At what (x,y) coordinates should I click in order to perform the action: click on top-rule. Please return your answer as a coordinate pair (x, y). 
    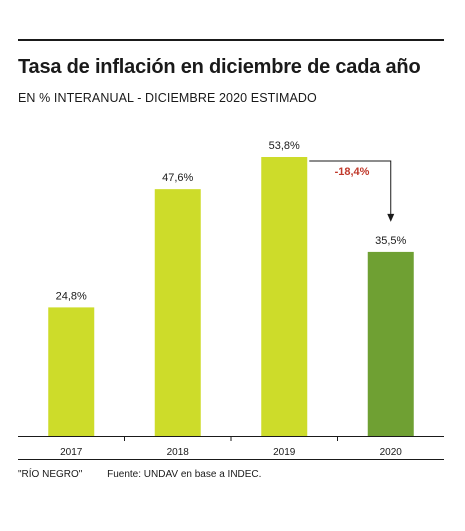
    Looking at the image, I should click on (231, 40).